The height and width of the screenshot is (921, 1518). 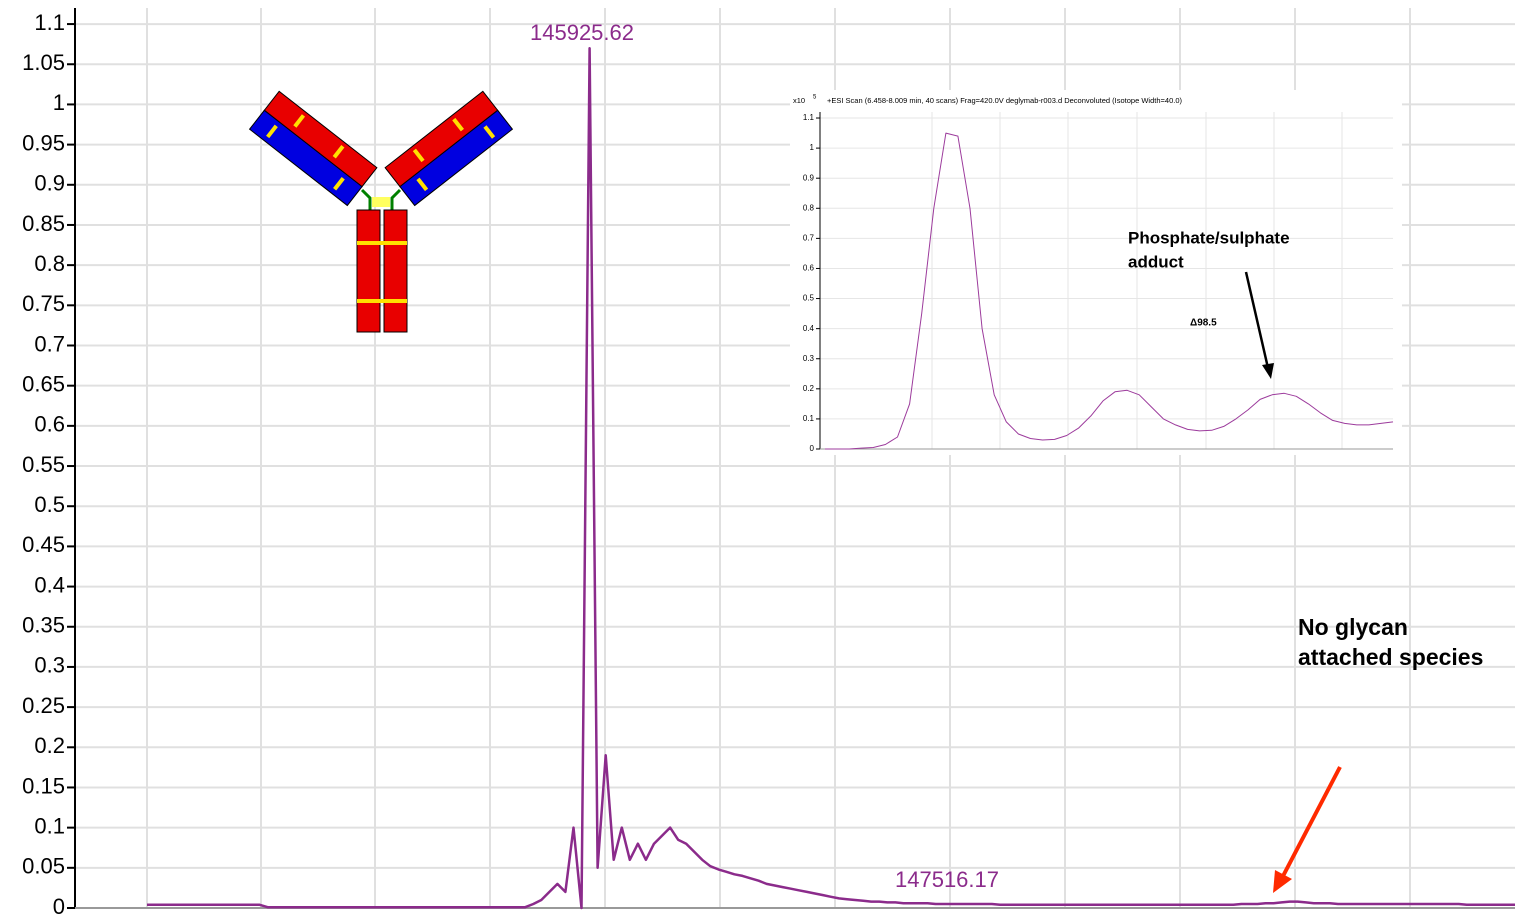 I want to click on y-tick-label: 0.95, so click(x=43, y=142).